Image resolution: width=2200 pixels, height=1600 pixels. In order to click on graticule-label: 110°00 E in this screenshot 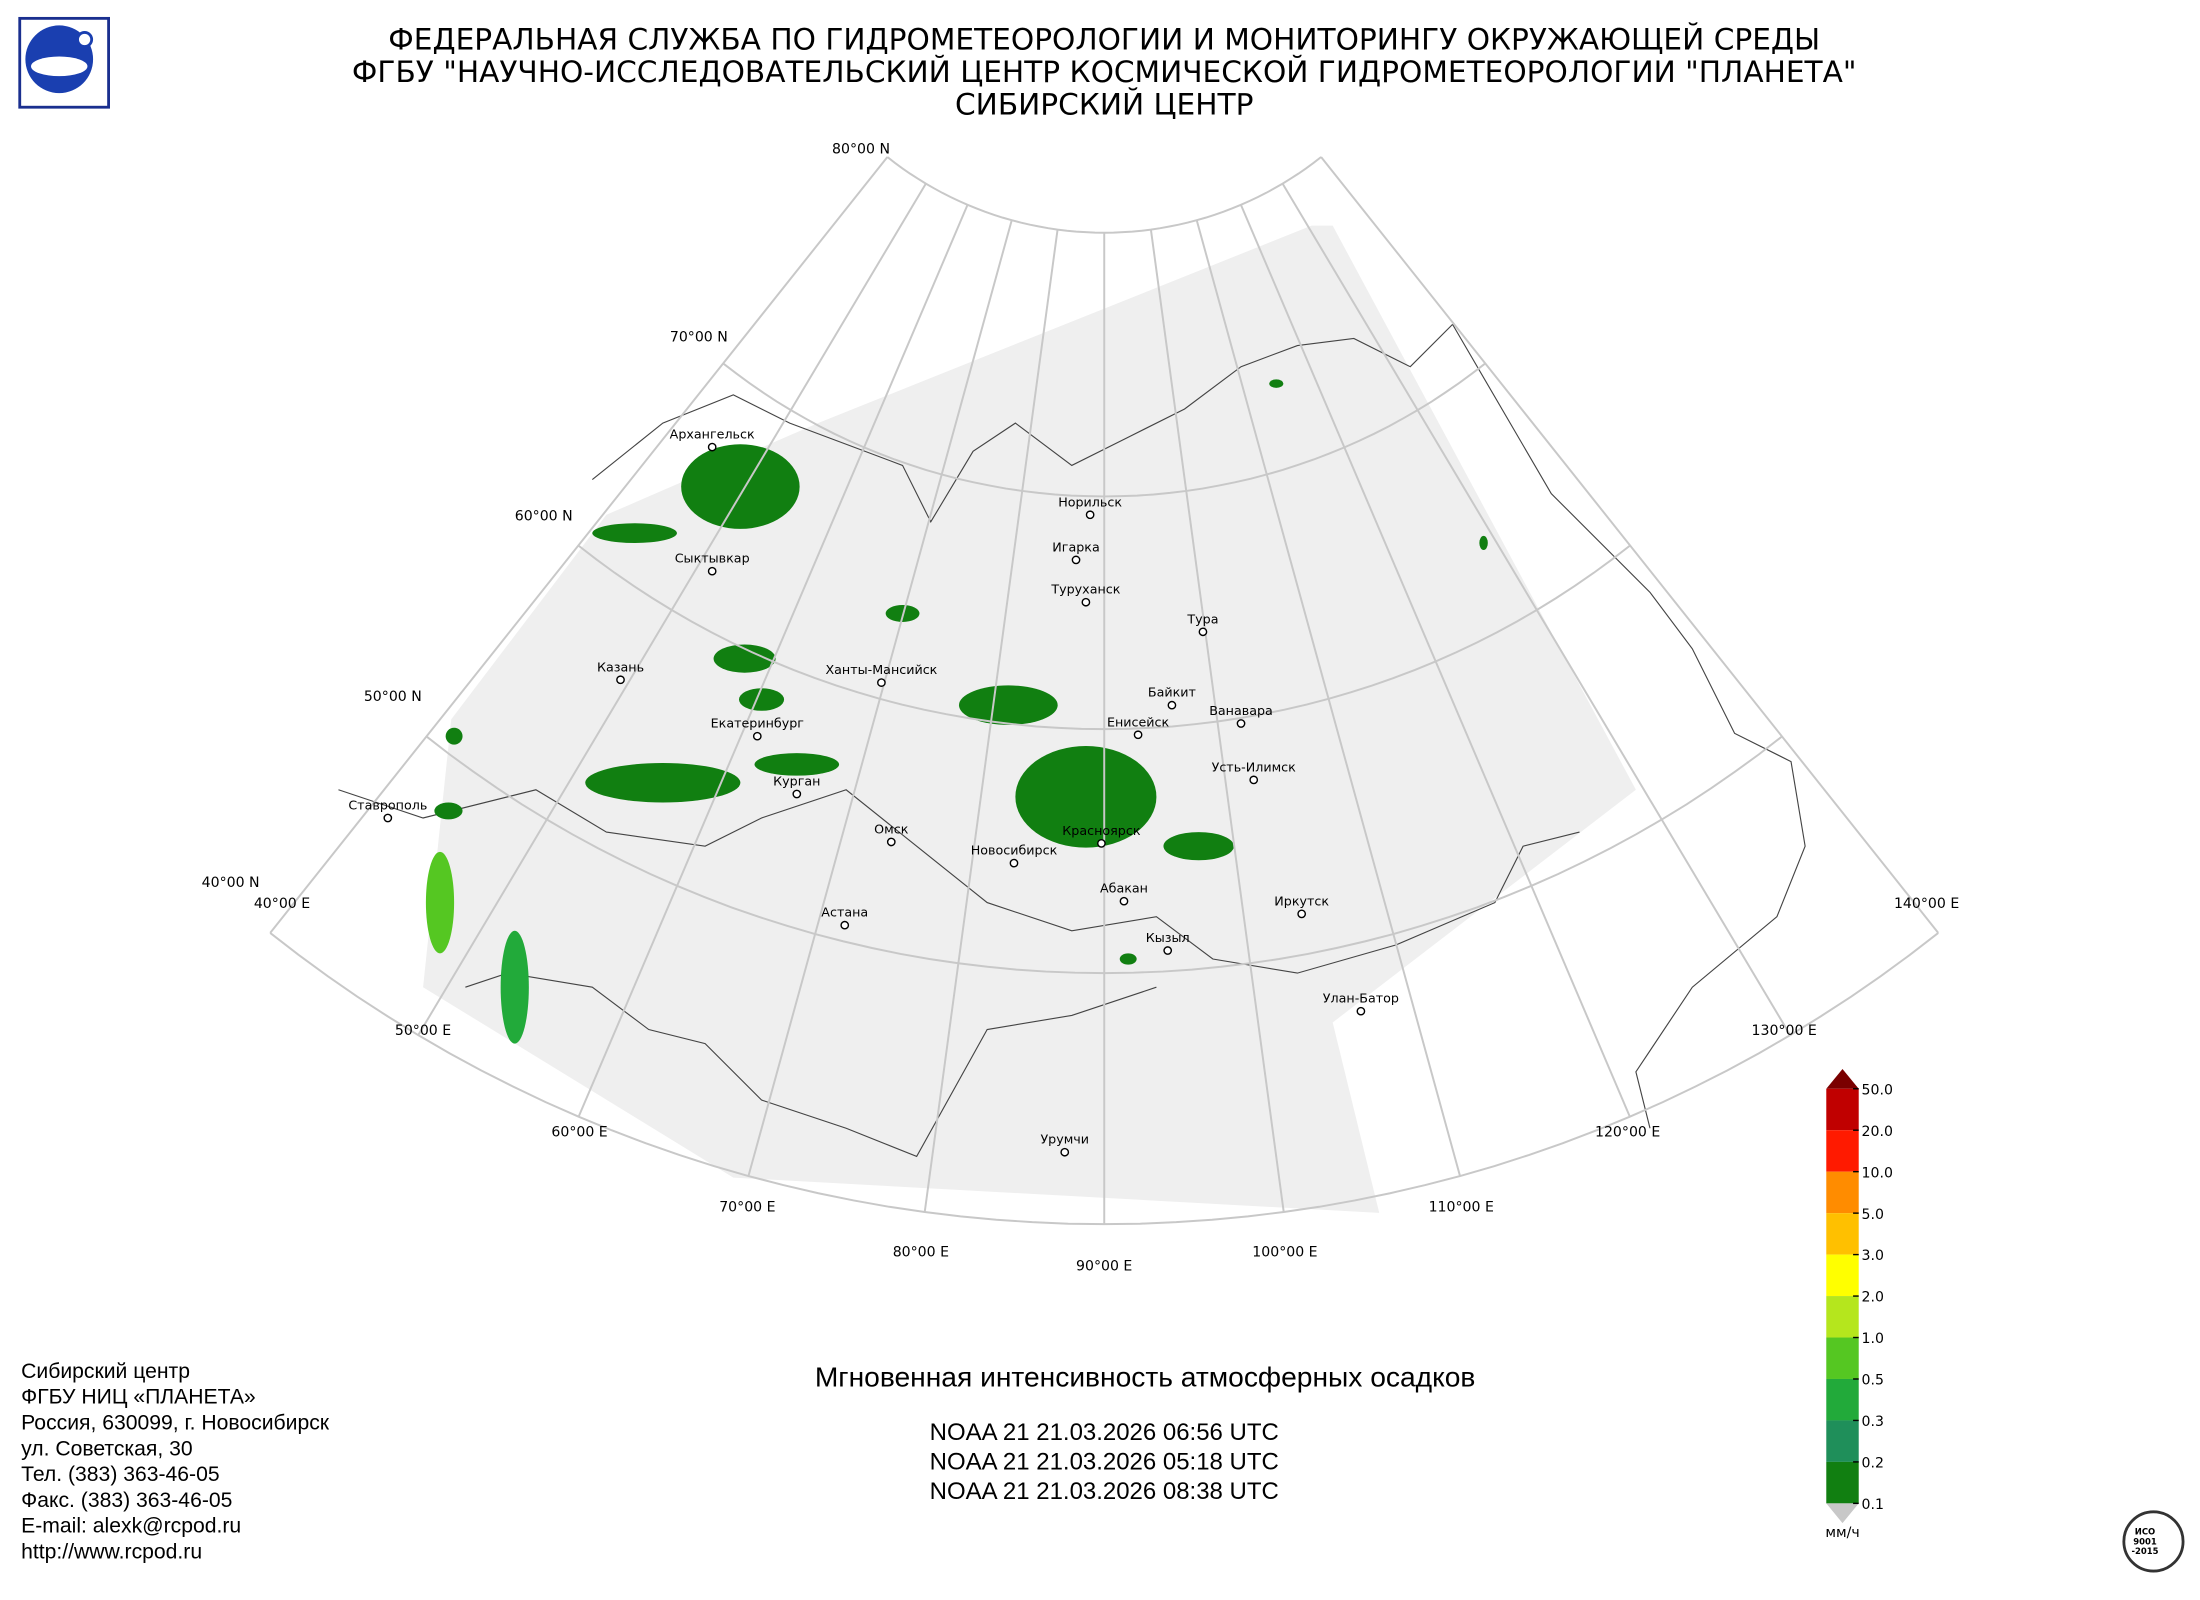, I will do `click(1461, 1207)`.